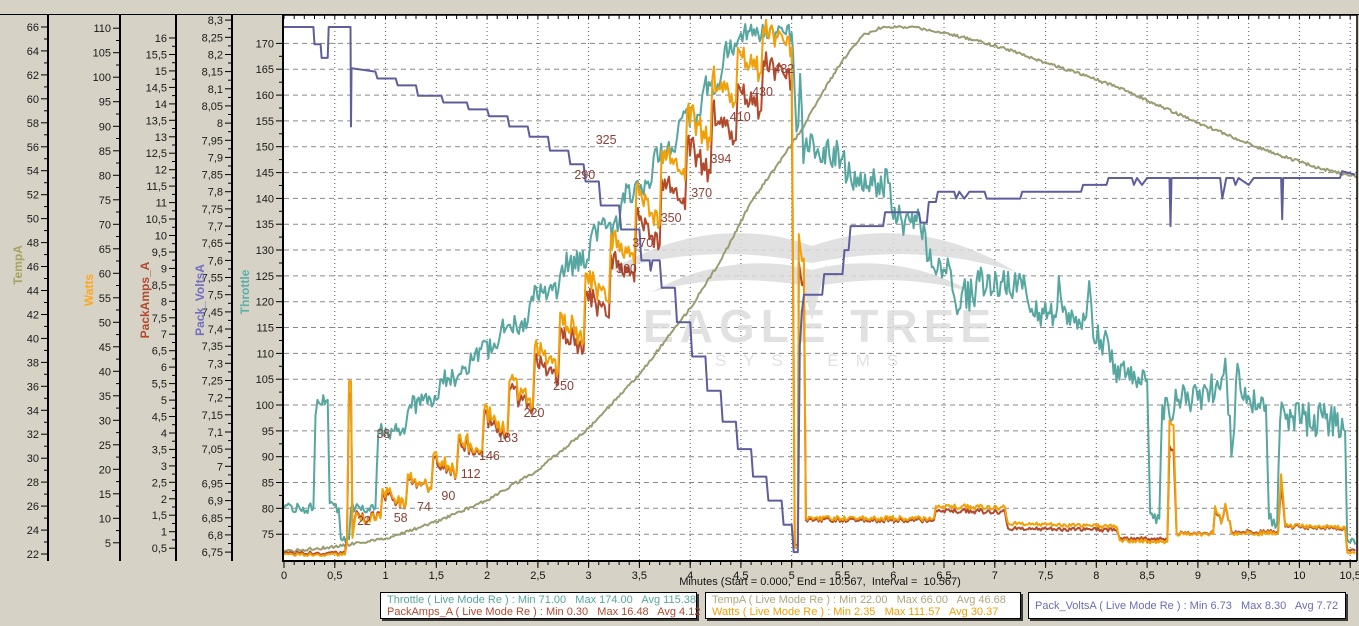 The image size is (1359, 626). What do you see at coordinates (740, 576) in the screenshot?
I see `svg-text: 4,5` at bounding box center [740, 576].